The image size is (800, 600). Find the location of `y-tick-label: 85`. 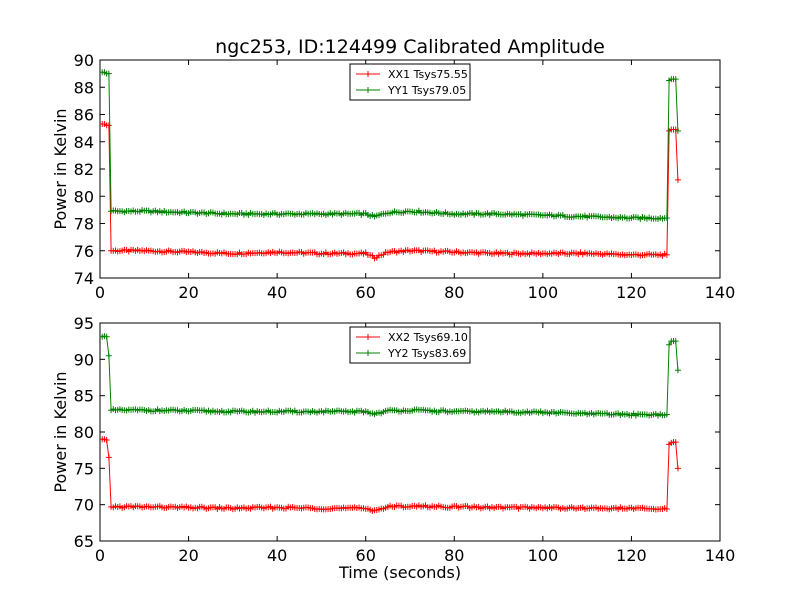

y-tick-label: 85 is located at coordinates (84, 396).